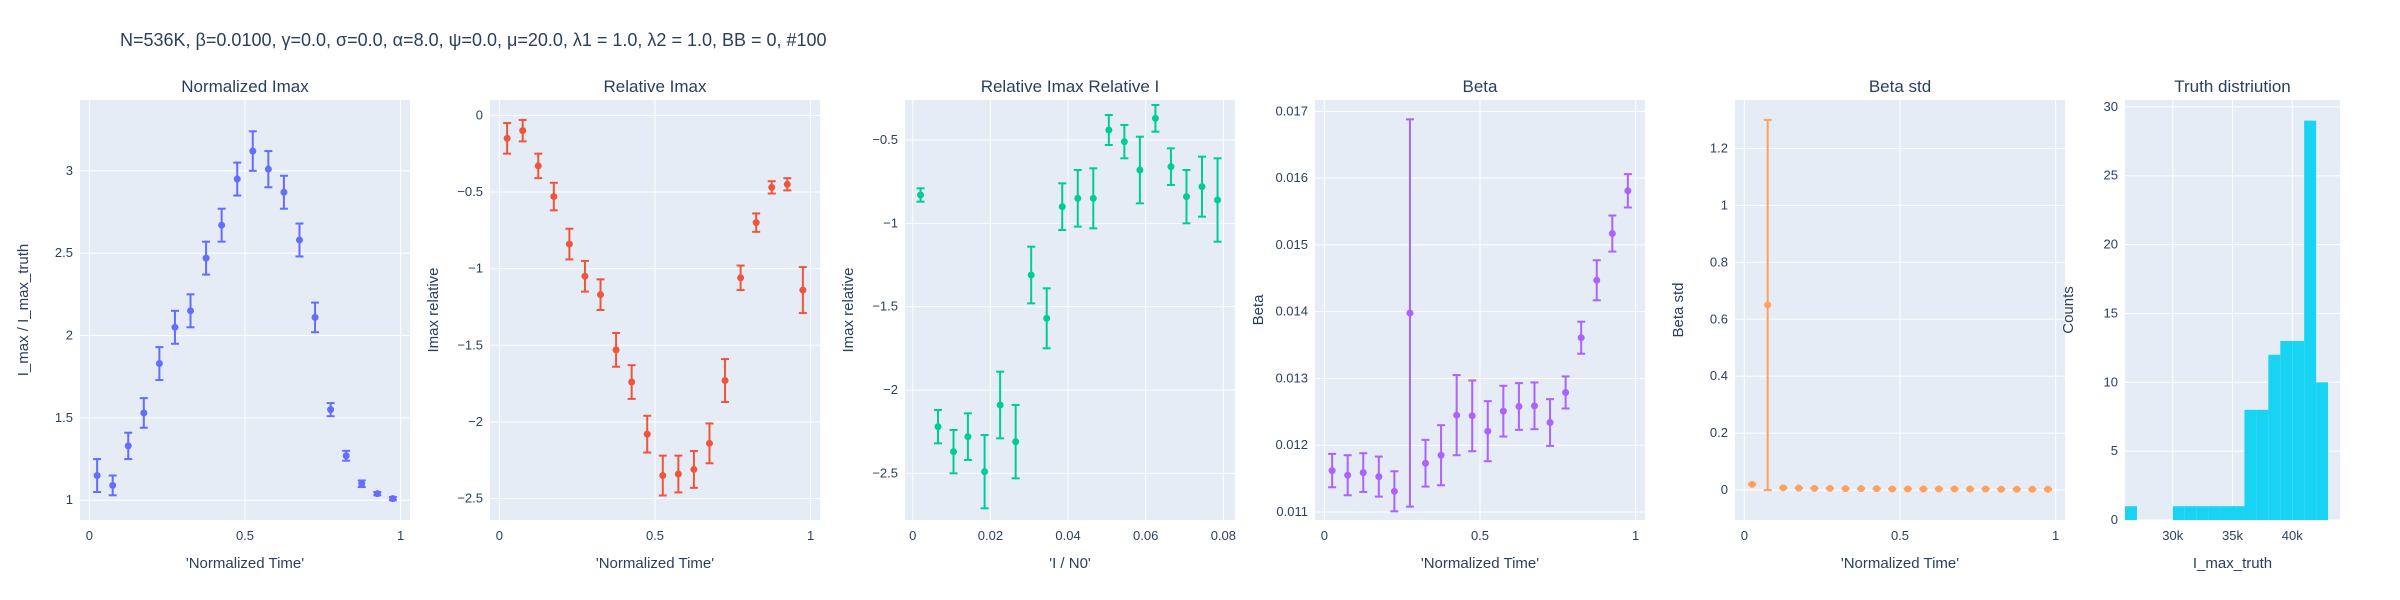  What do you see at coordinates (2114, 519) in the screenshot?
I see `y-tick-label: 0` at bounding box center [2114, 519].